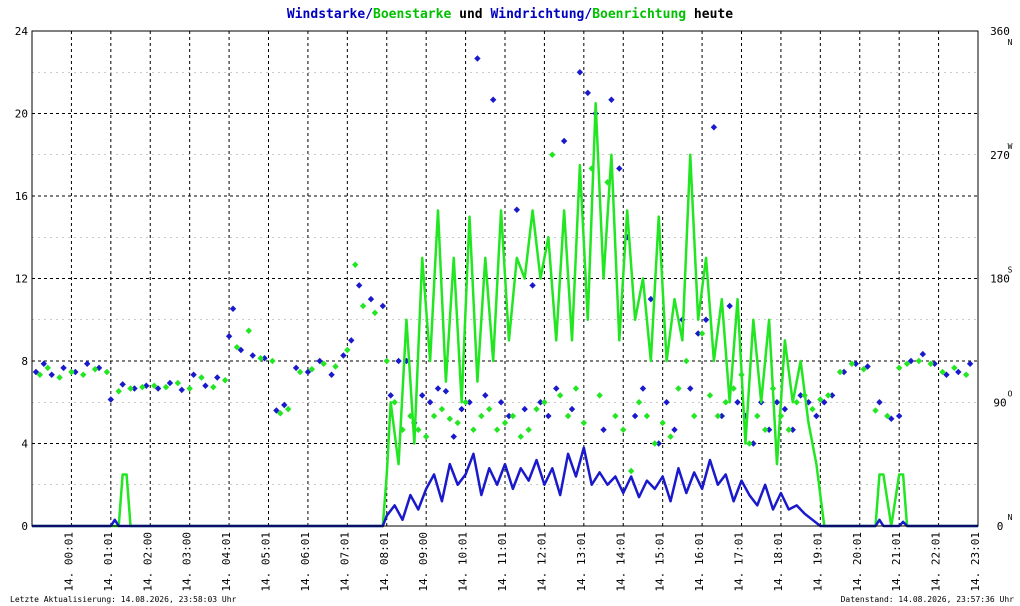  What do you see at coordinates (857, 562) in the screenshot?
I see `x-tick-label-20: 14. 20:01` at bounding box center [857, 562].